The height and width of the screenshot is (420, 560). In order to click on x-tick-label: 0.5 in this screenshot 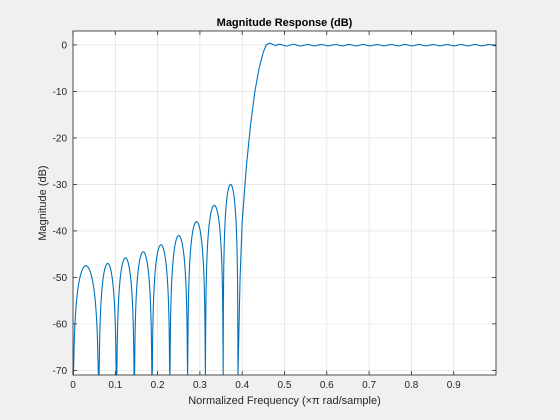, I will do `click(285, 385)`.